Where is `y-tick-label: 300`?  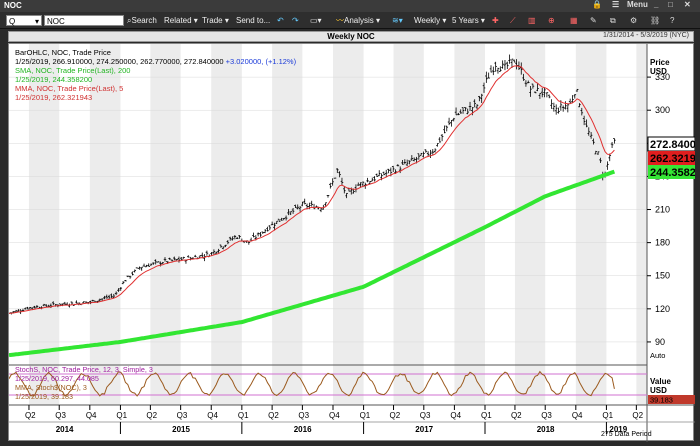 y-tick-label: 300 is located at coordinates (662, 110).